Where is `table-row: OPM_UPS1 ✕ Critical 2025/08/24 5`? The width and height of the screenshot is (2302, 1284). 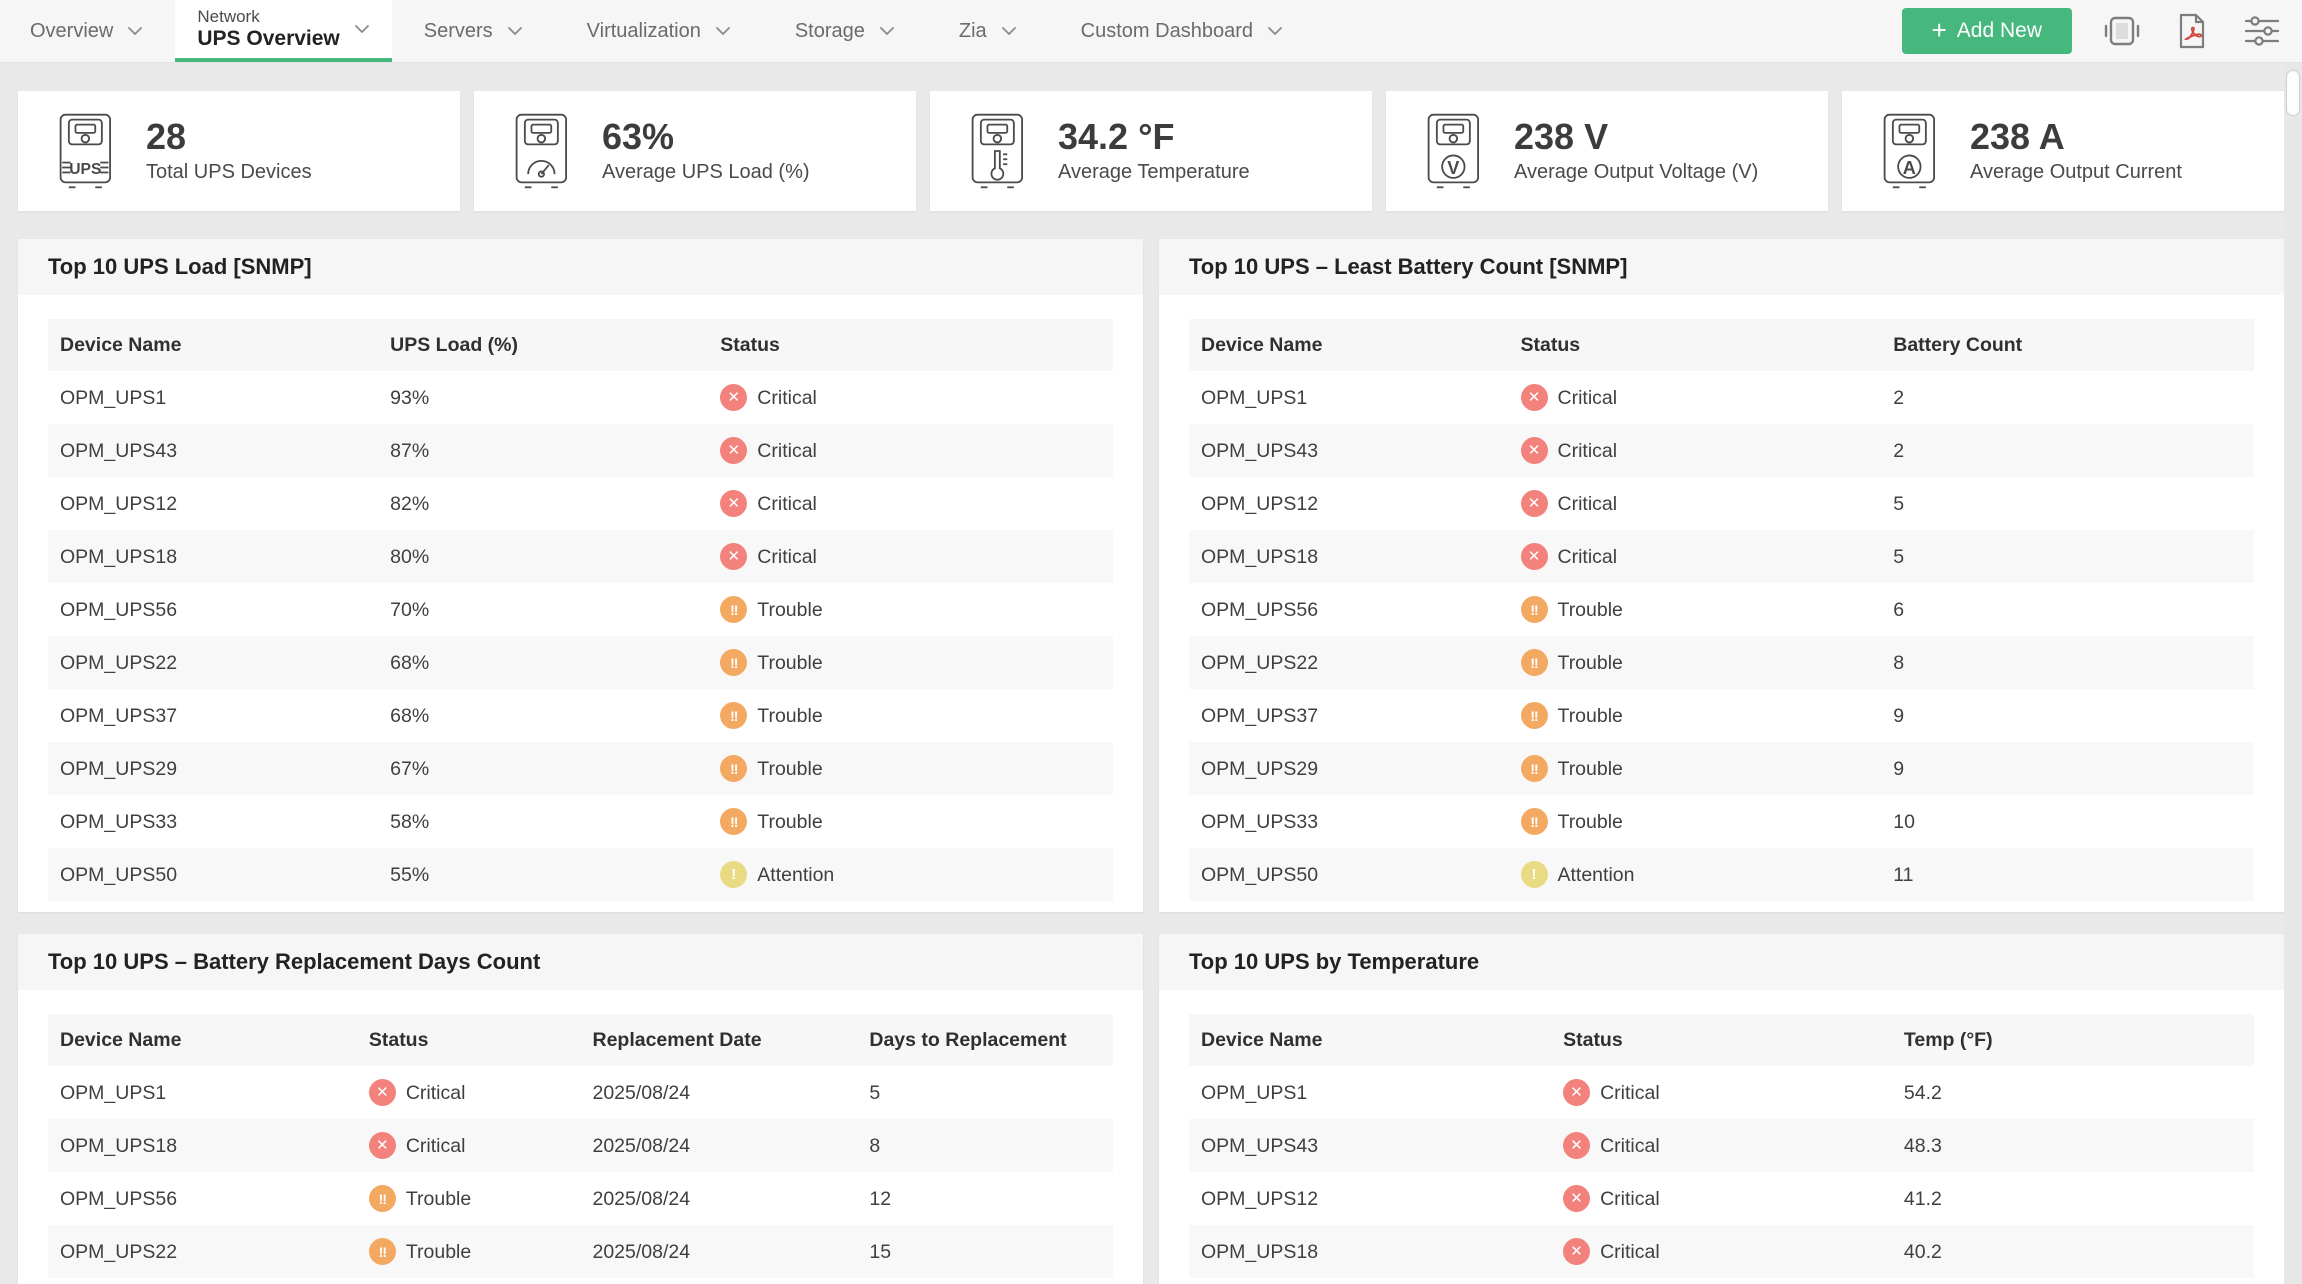
table-row: OPM_UPS1 ✕ Critical 2025/08/24 5 is located at coordinates (580, 1092).